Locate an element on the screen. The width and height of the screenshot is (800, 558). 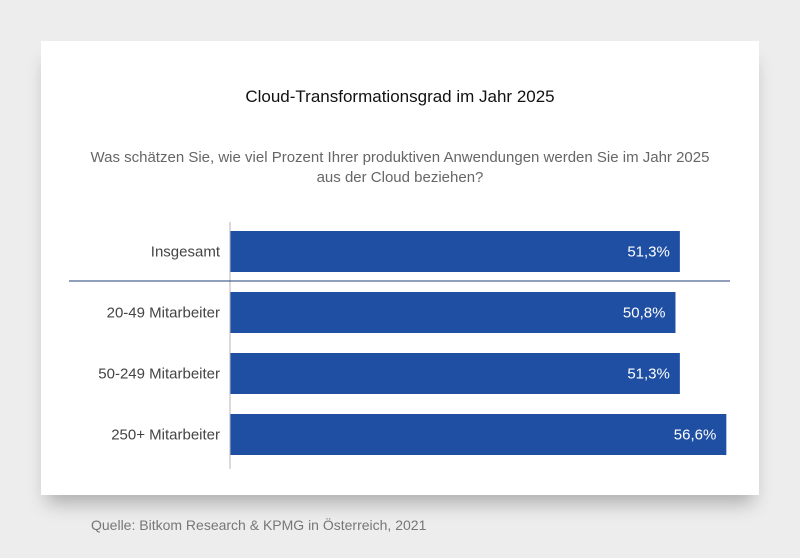
value-label-1: 50,8% is located at coordinates (644, 313).